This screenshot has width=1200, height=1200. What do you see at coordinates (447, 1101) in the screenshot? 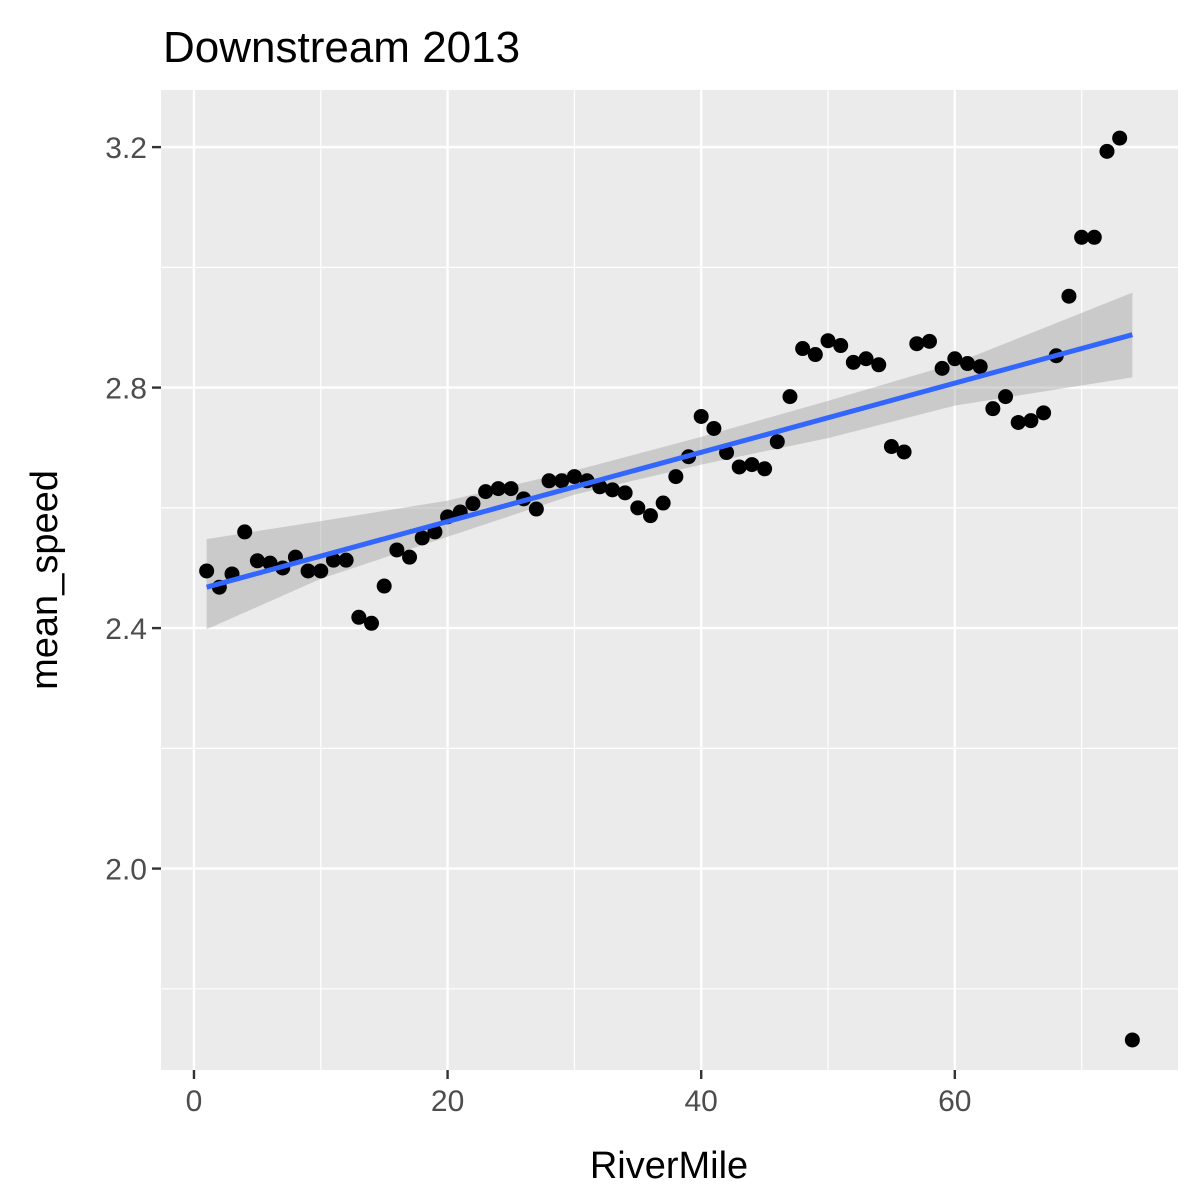
I see `x-tick-label: 20` at bounding box center [447, 1101].